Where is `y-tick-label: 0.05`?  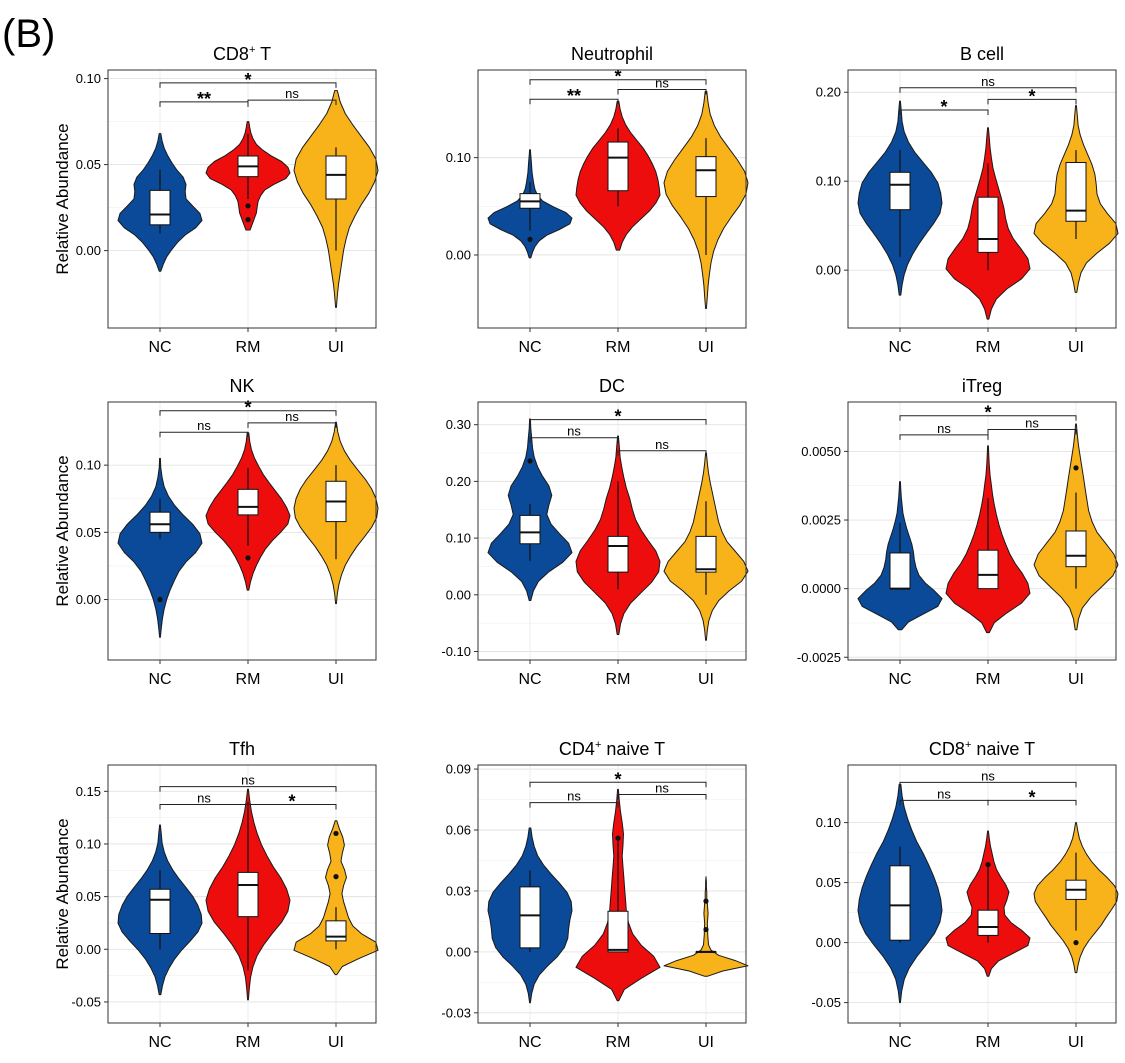 y-tick-label: 0.05 is located at coordinates (828, 882).